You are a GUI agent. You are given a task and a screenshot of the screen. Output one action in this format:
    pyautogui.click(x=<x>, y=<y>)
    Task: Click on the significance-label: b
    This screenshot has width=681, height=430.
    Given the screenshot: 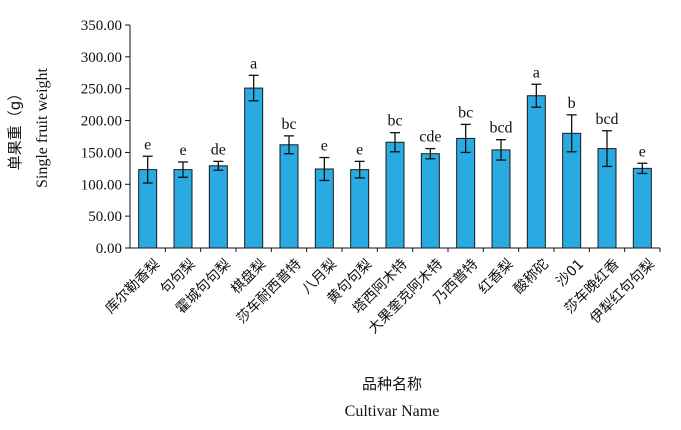 What is the action you would take?
    pyautogui.click(x=572, y=103)
    